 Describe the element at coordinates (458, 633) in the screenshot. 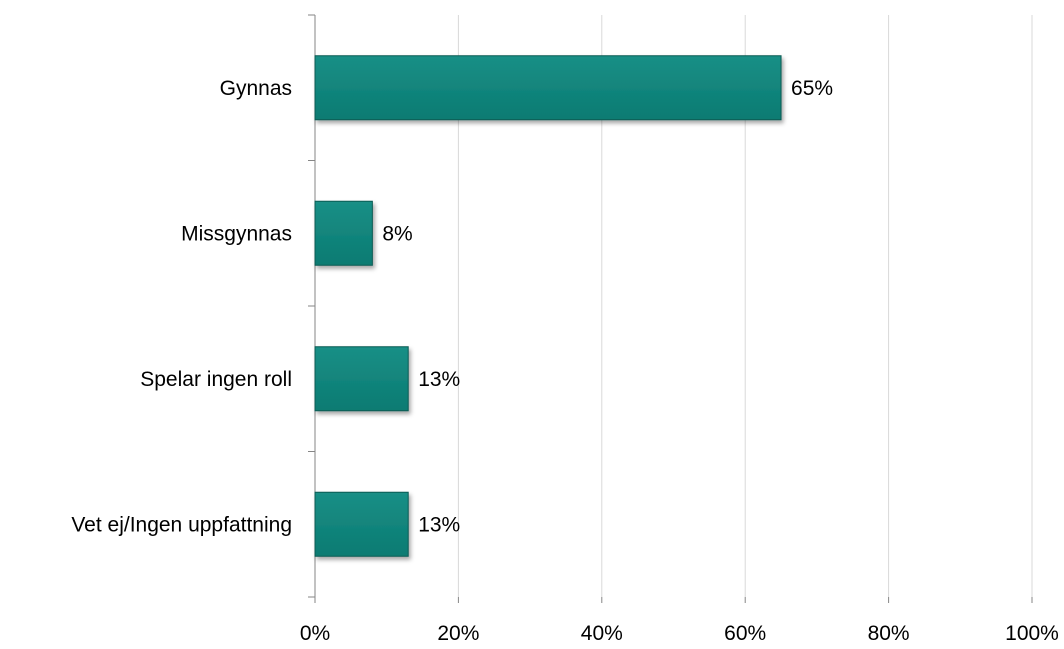

I see `x-tick-label: 20%` at that location.